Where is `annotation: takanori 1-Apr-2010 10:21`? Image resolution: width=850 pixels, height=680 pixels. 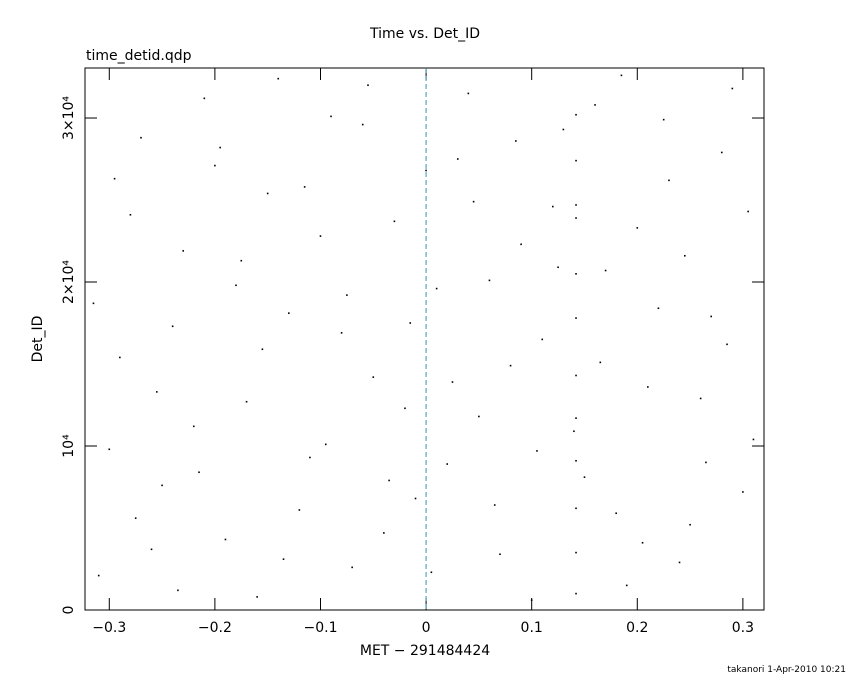 annotation: takanori 1-Apr-2010 10:21 is located at coordinates (786, 670).